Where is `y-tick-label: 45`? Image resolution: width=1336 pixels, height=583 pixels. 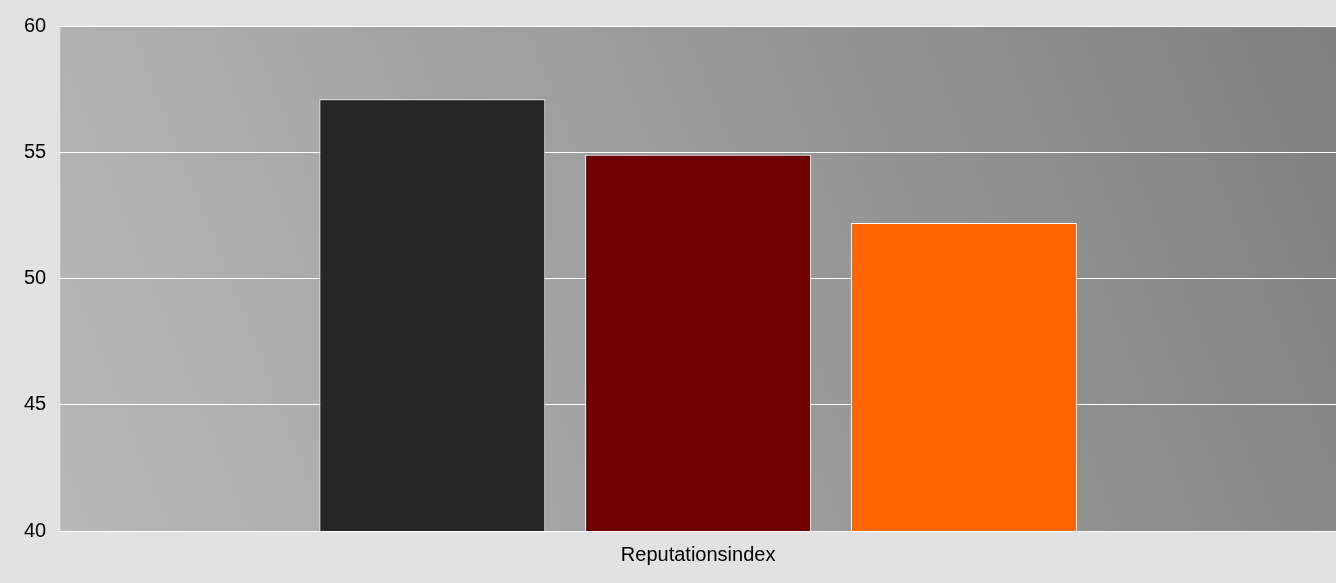
y-tick-label: 45 is located at coordinates (35, 403).